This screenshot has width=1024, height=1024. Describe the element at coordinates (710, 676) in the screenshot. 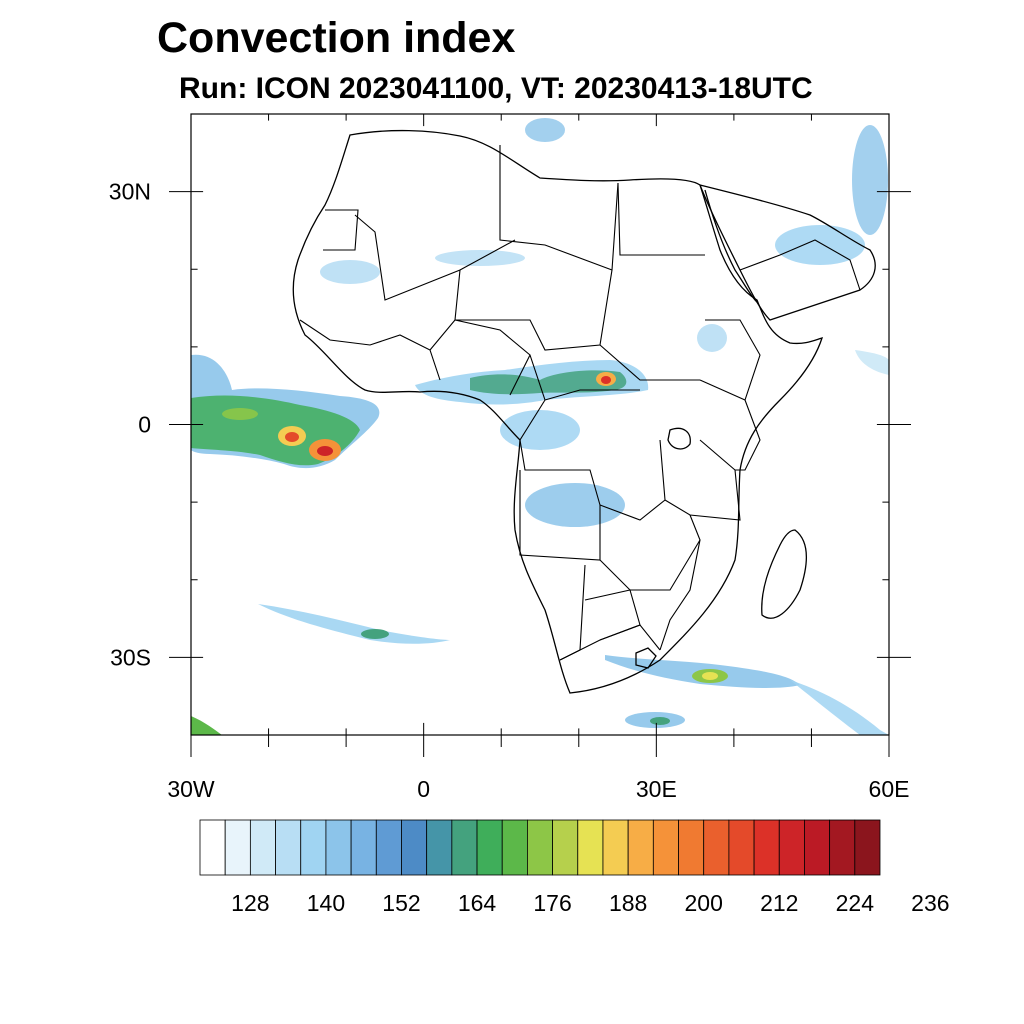

I see `convection-max-south-east-core` at that location.